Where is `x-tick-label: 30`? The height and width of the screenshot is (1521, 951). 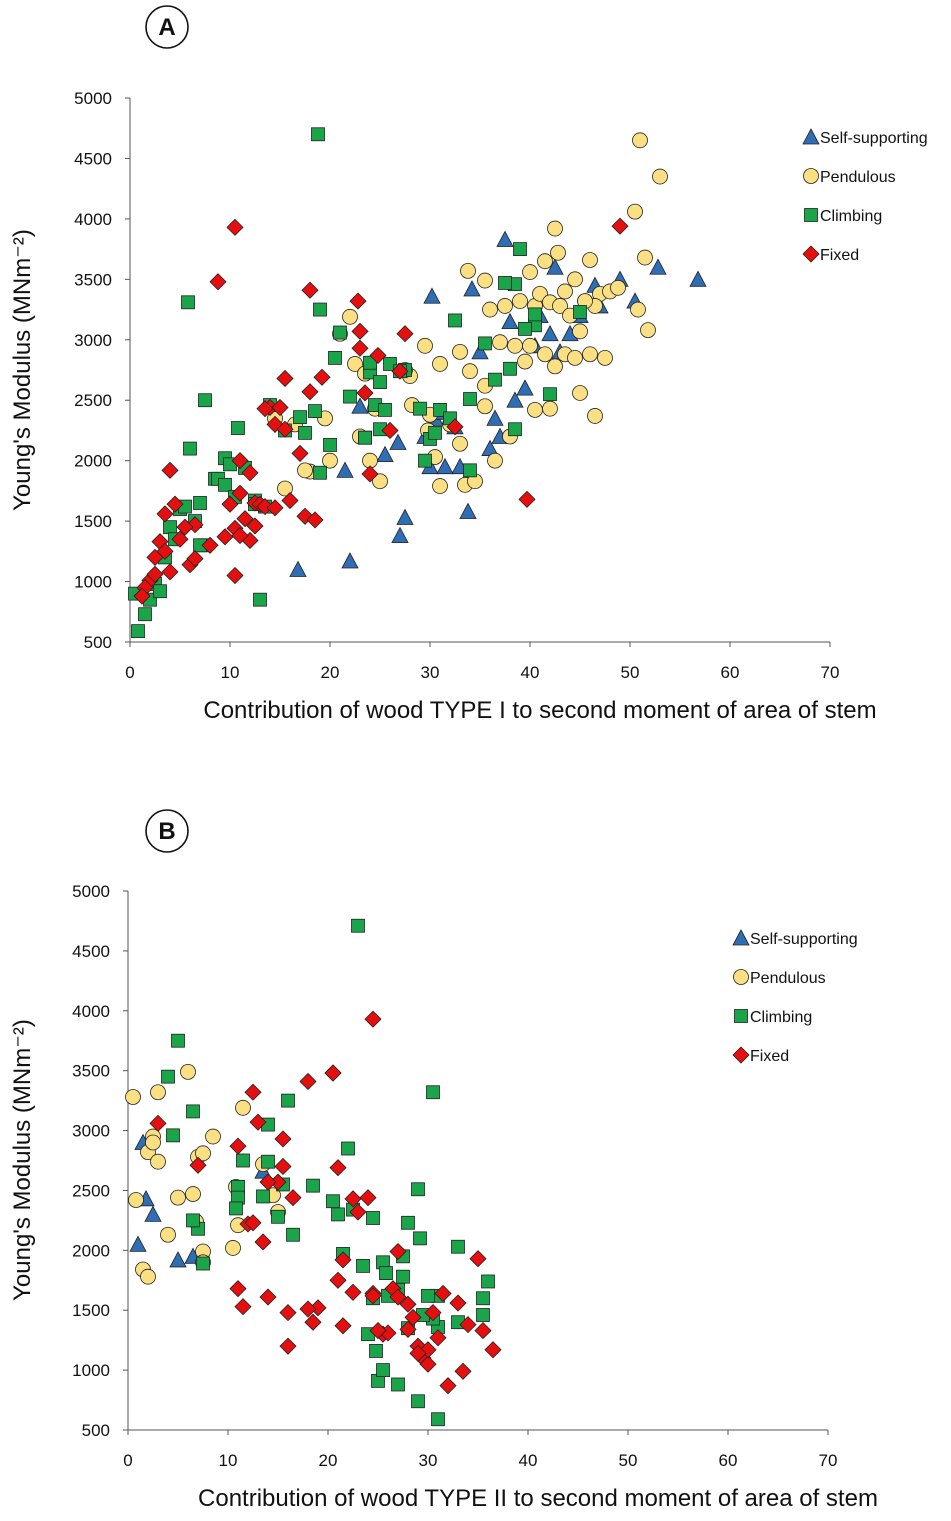
x-tick-label: 30 is located at coordinates (430, 672).